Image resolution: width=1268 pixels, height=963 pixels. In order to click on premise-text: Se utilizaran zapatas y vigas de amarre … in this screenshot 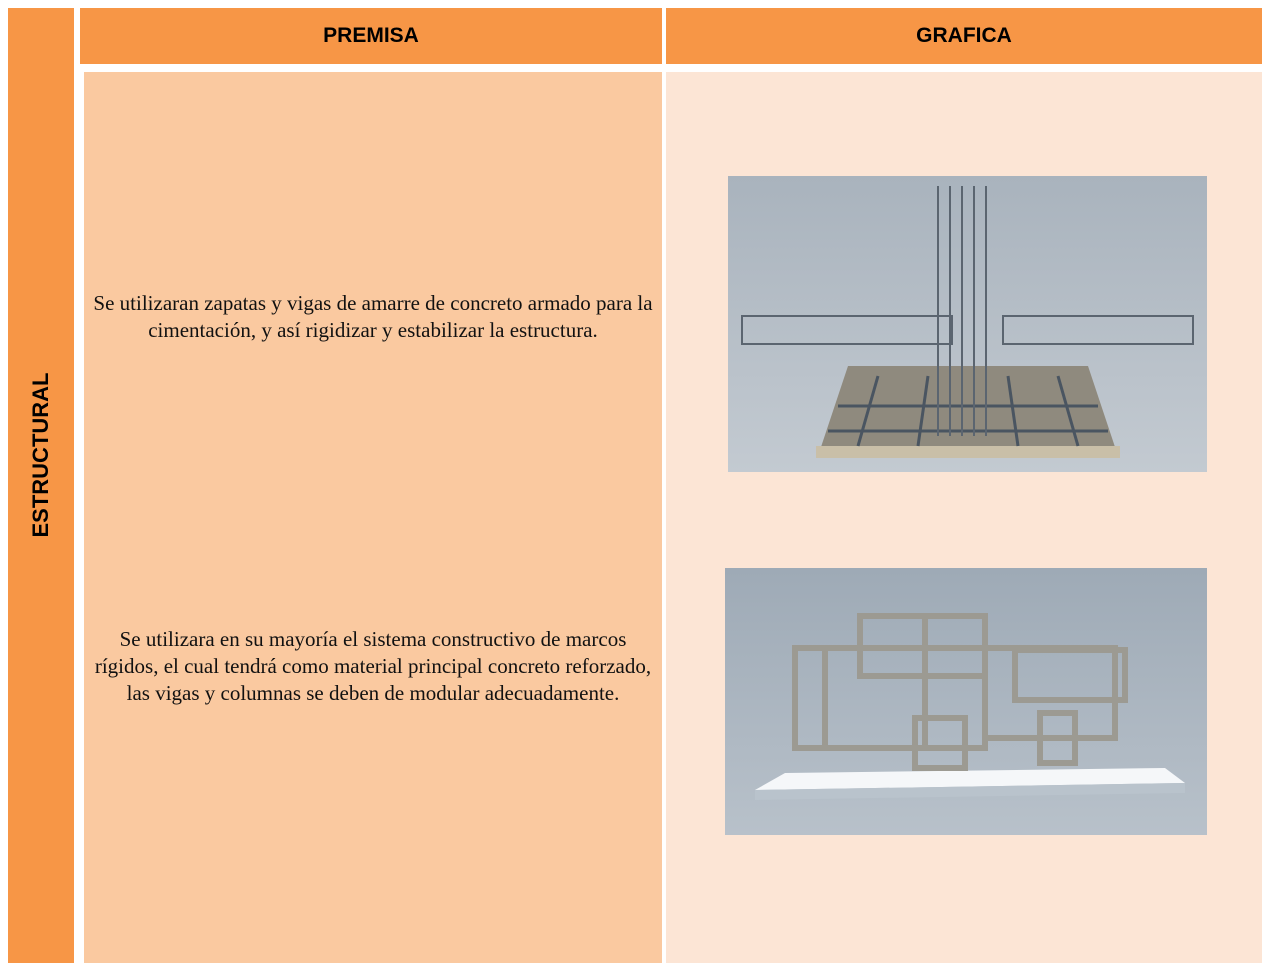, I will do `click(373, 316)`.